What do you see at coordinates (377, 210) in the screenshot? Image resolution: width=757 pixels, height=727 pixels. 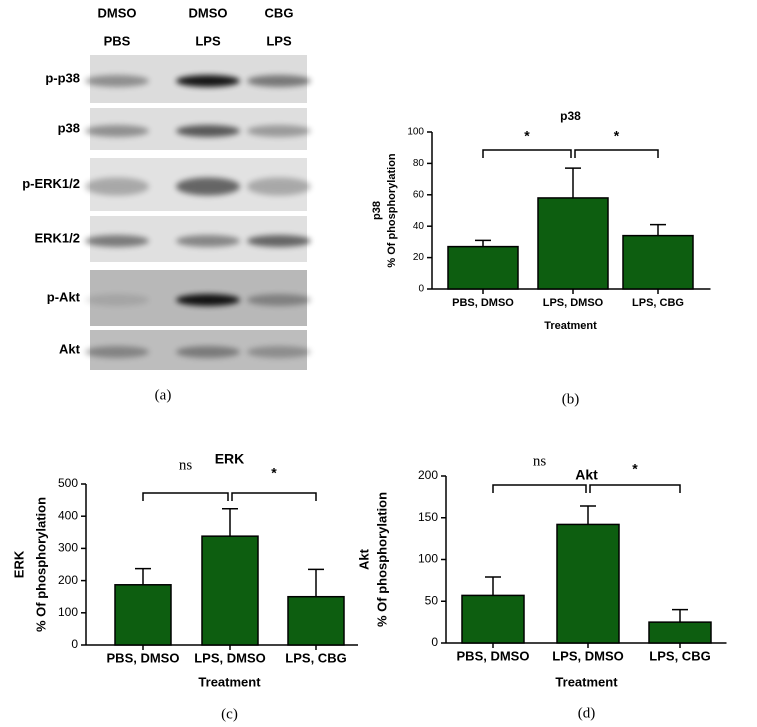 I see `y-axis-label: p38` at bounding box center [377, 210].